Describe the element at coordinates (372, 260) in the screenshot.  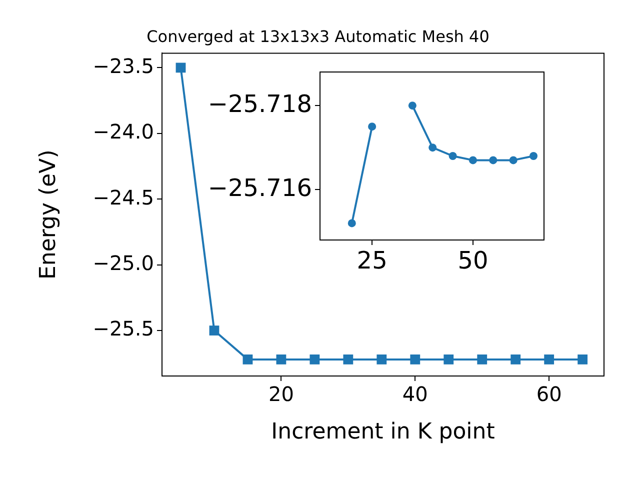
I see `x-tick-label: 25` at that location.